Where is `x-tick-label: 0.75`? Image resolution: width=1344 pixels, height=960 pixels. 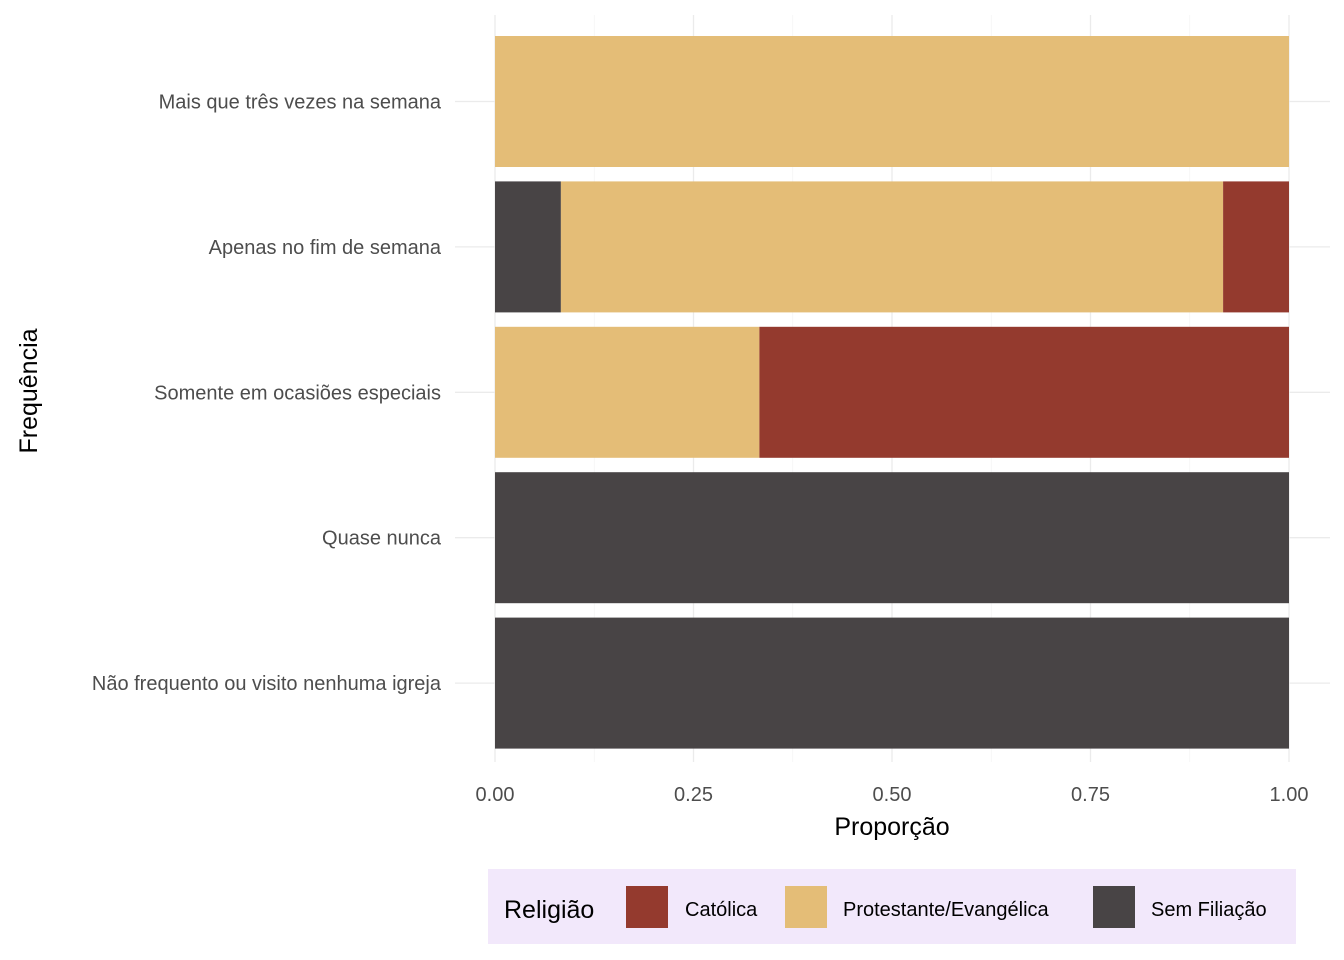 x-tick-label: 0.75 is located at coordinates (1090, 795).